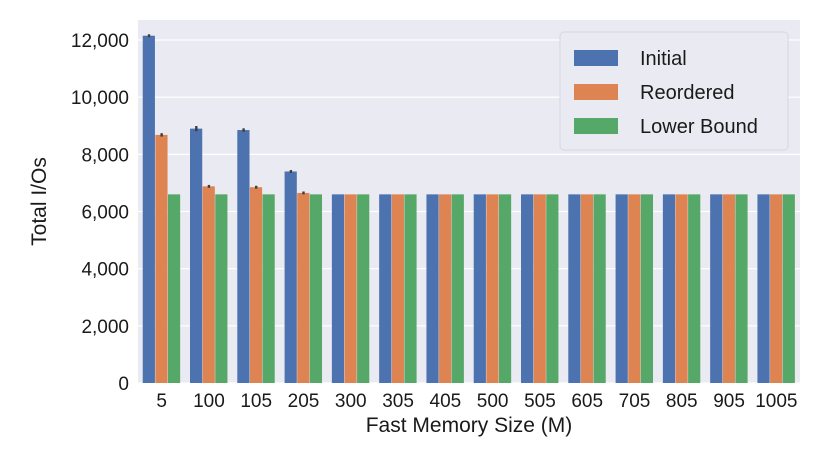 The image size is (830, 467). I want to click on y-tick-label: 10,000, so click(100, 98).